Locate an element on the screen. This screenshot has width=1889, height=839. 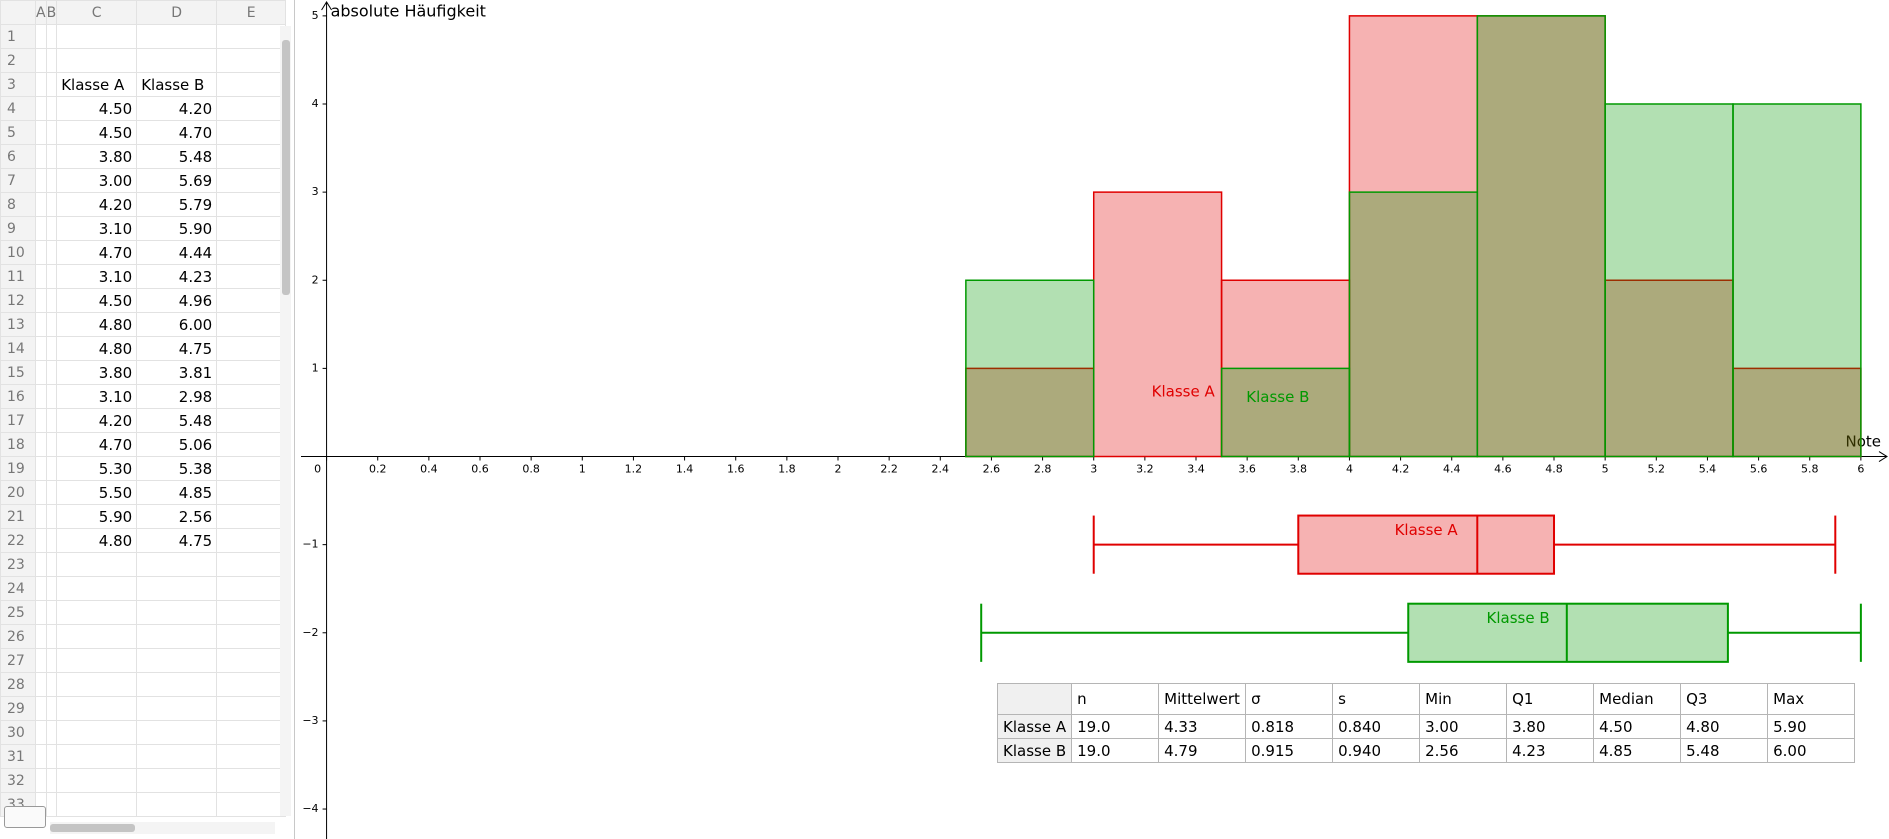
x-tick-label: 0 is located at coordinates (317, 469).